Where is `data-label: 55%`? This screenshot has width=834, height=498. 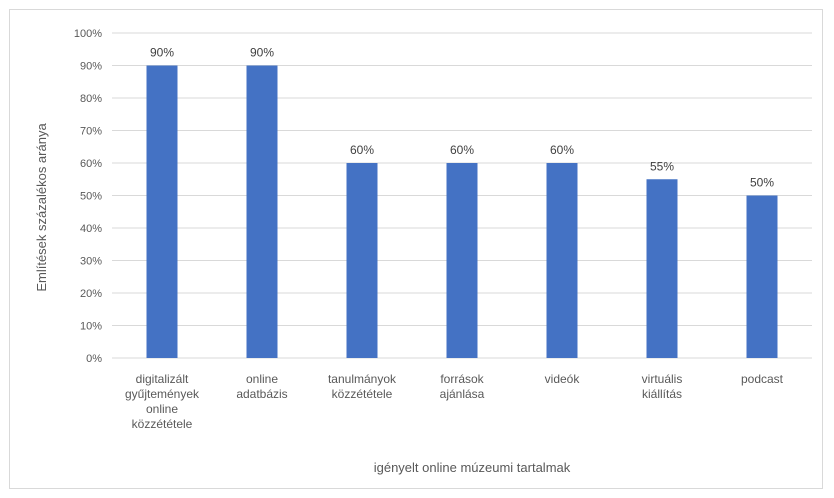
data-label: 55% is located at coordinates (662, 166).